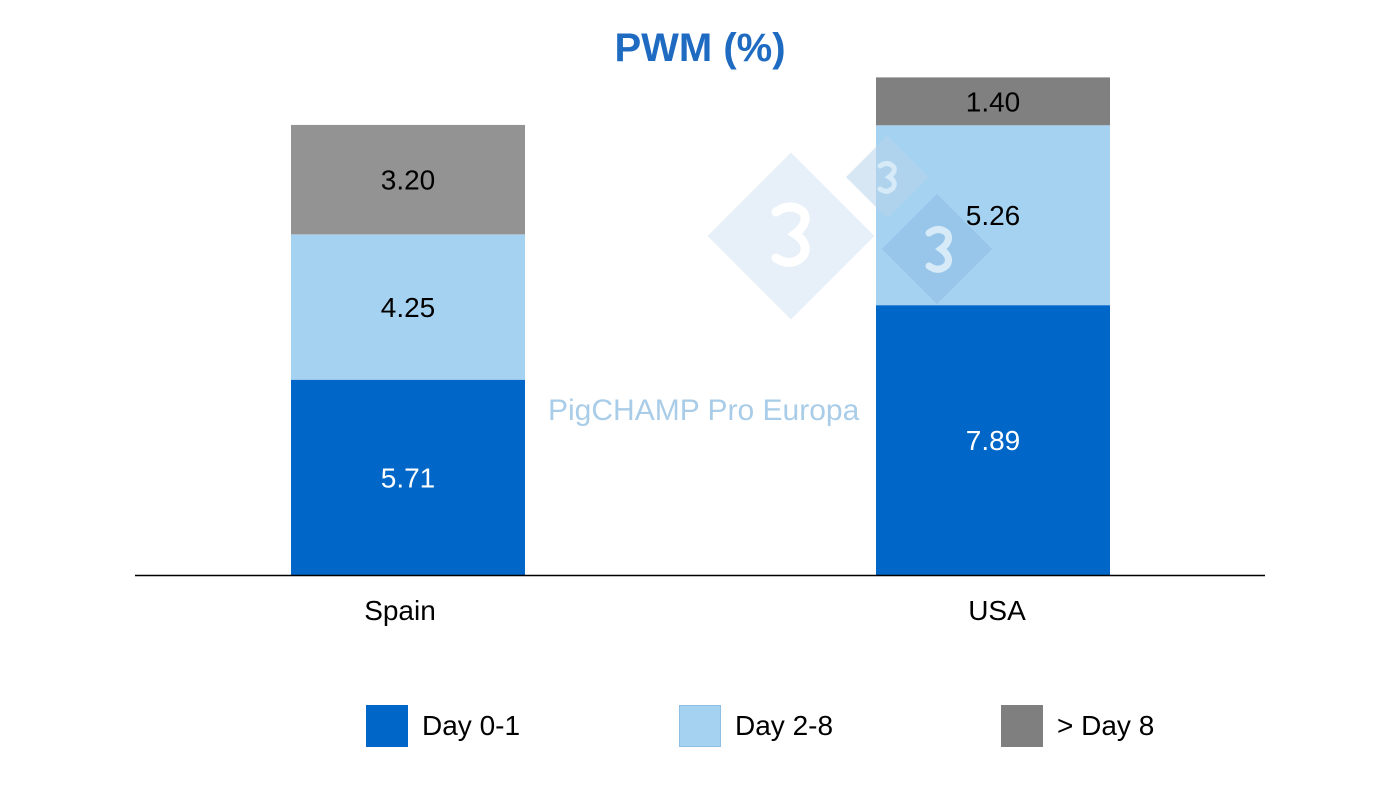  Describe the element at coordinates (400, 610) in the screenshot. I see `x-tick-label: Spain` at that location.